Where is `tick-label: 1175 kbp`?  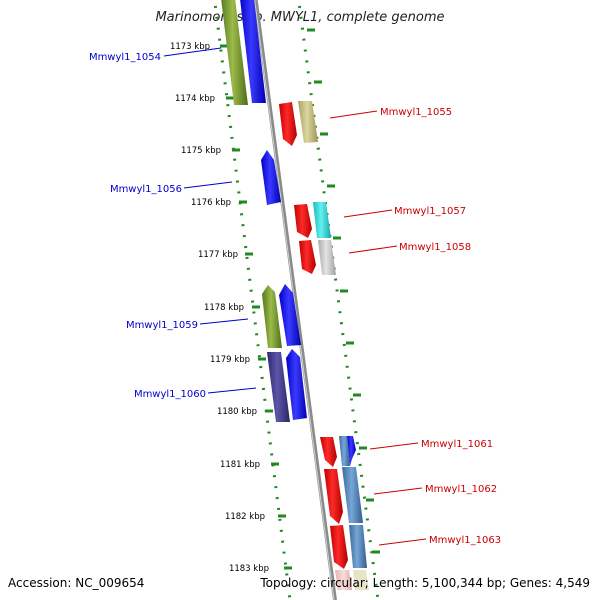 tick-label: 1175 kbp is located at coordinates (201, 151).